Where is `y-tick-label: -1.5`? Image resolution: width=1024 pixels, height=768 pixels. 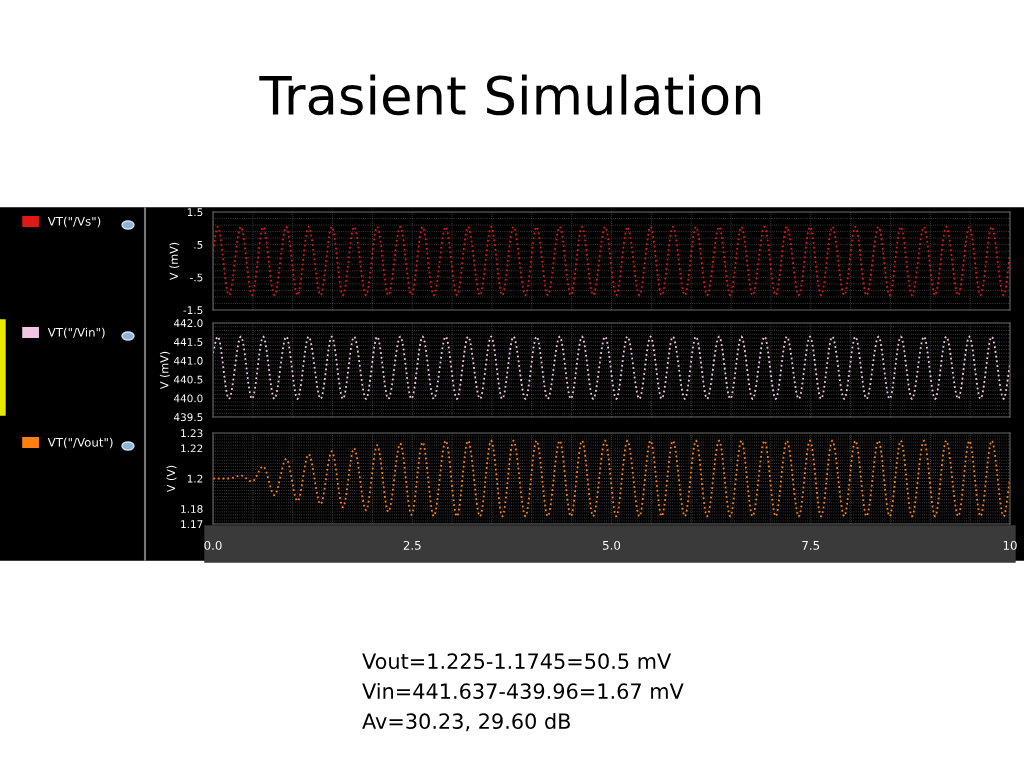 y-tick-label: -1.5 is located at coordinates (193, 310).